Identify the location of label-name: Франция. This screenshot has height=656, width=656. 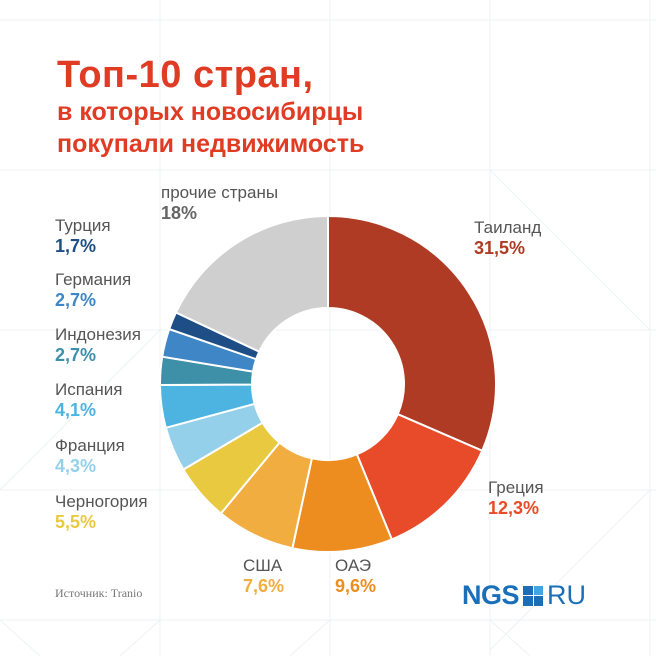
(90, 445).